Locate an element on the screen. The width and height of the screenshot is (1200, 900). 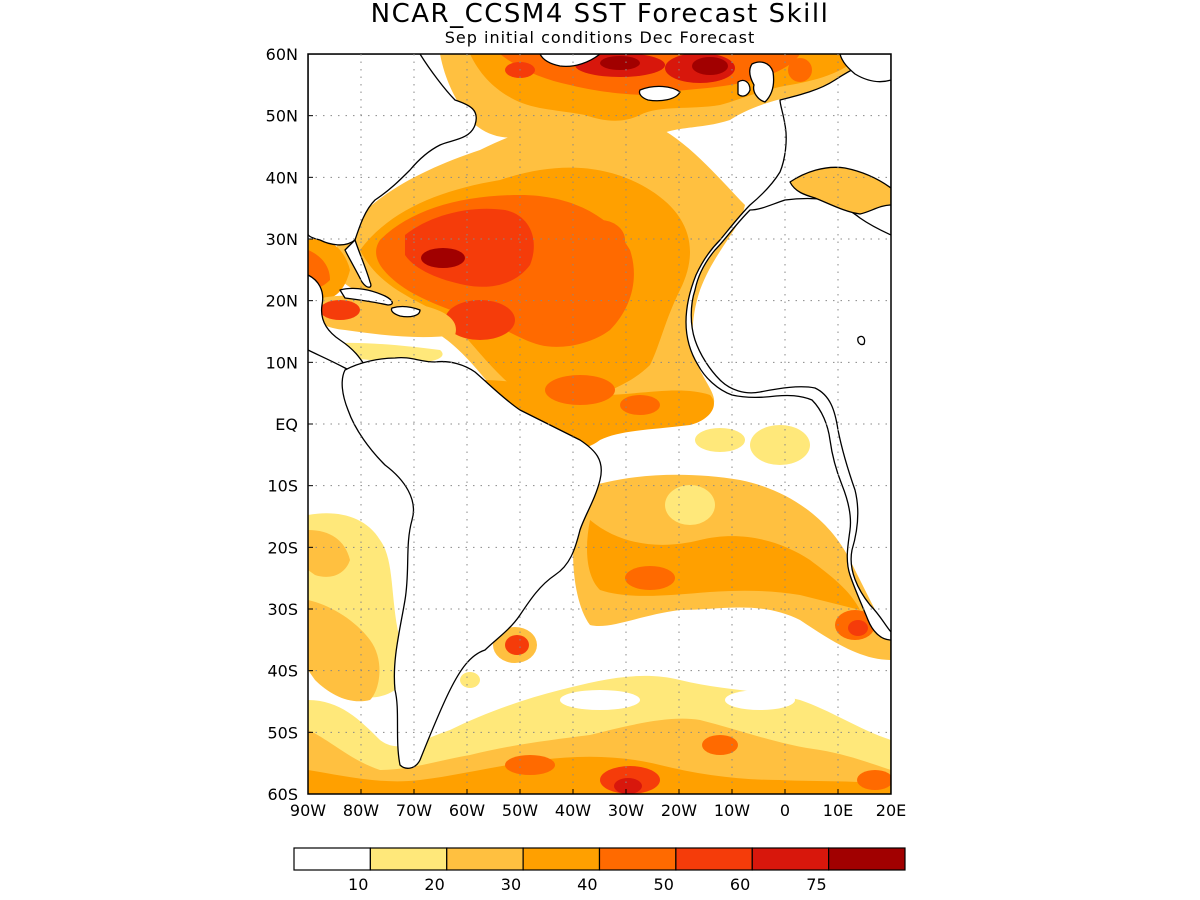
lon-tick-label: 40W is located at coordinates (573, 810).